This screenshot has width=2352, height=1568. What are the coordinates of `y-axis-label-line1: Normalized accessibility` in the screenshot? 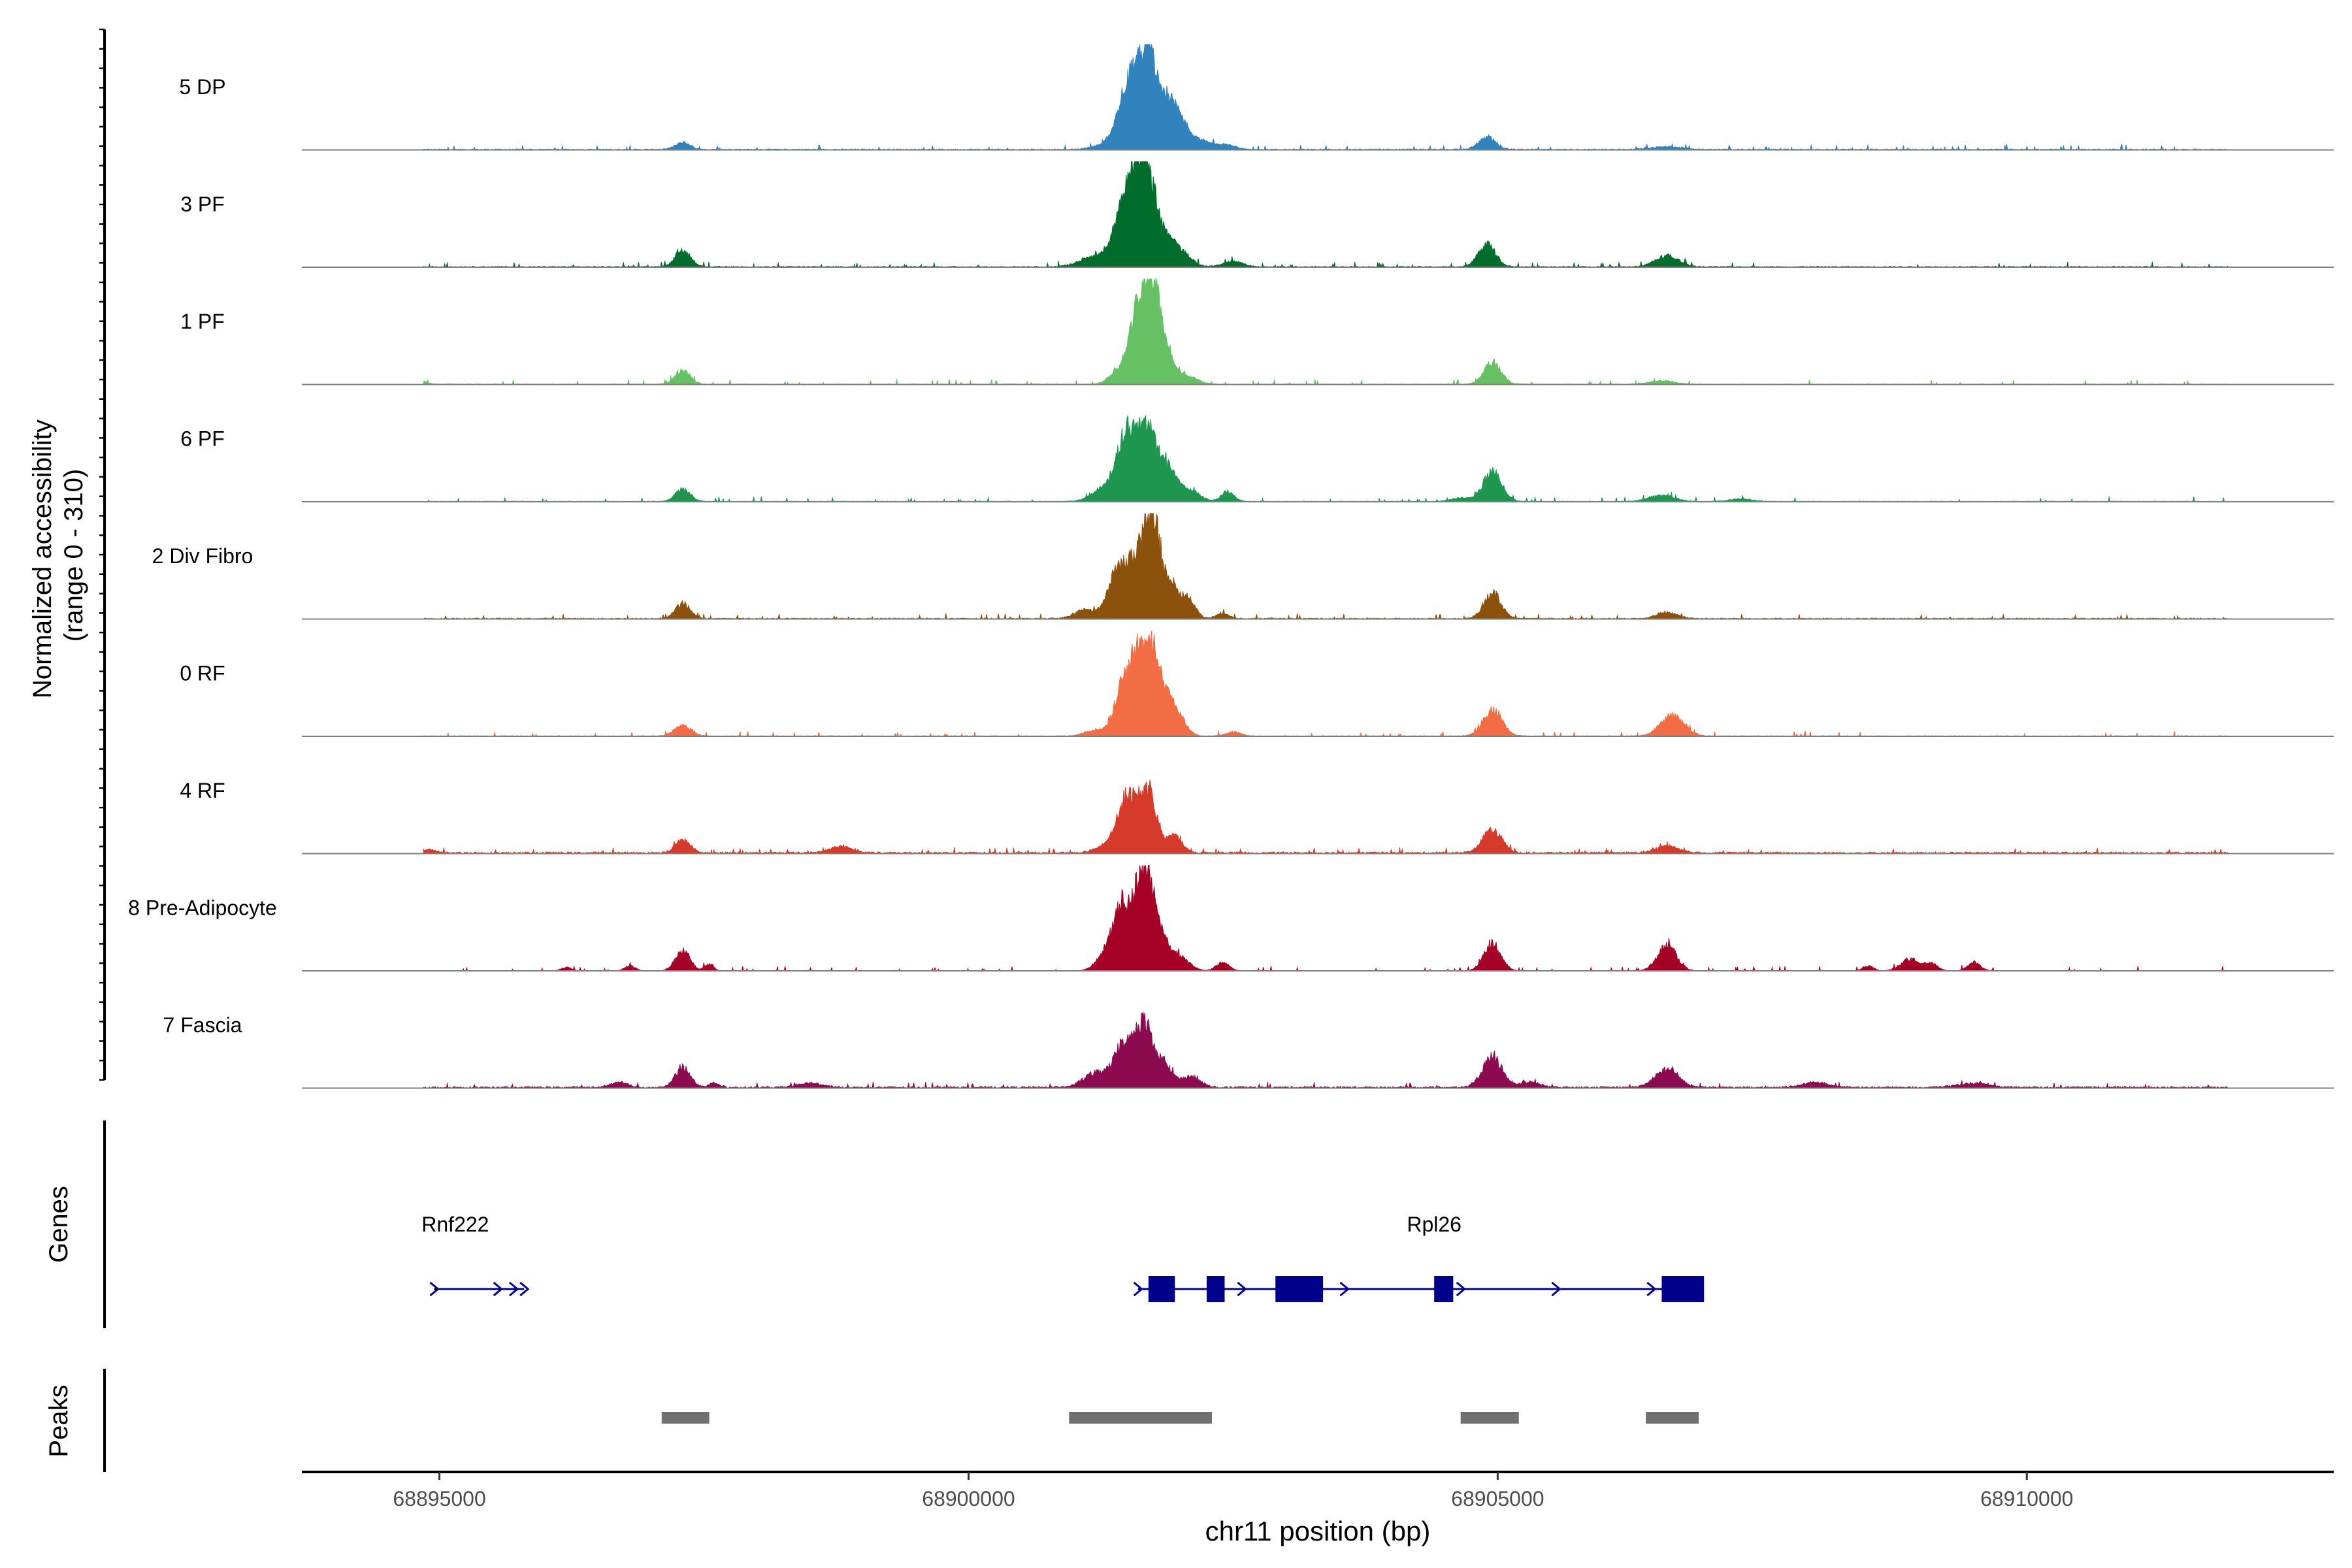 It's located at (42, 558).